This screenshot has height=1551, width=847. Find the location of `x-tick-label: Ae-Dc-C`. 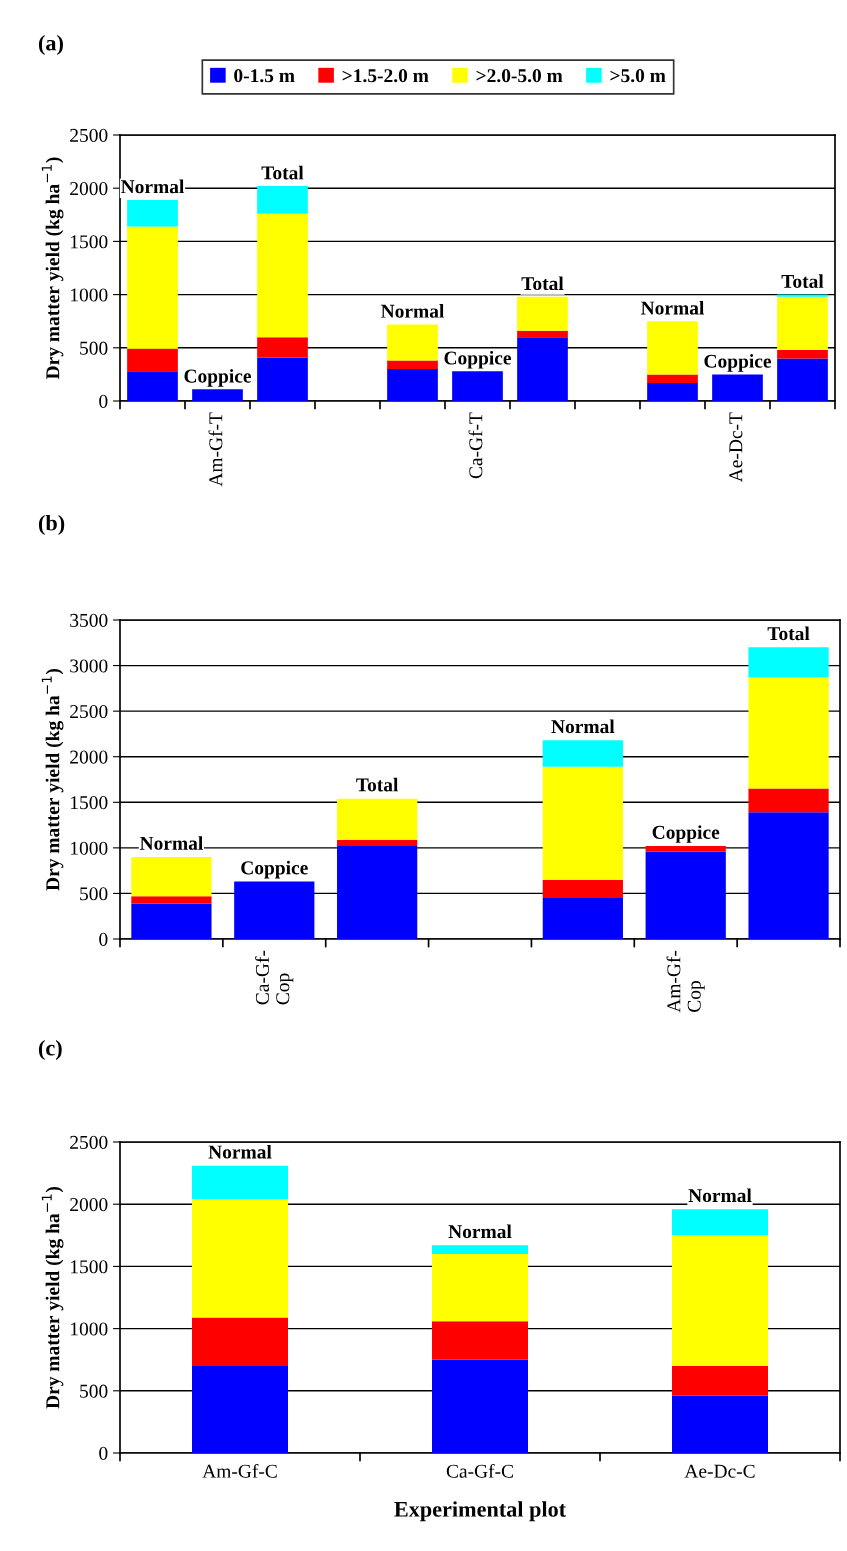

x-tick-label: Ae-Dc-C is located at coordinates (719, 1471).